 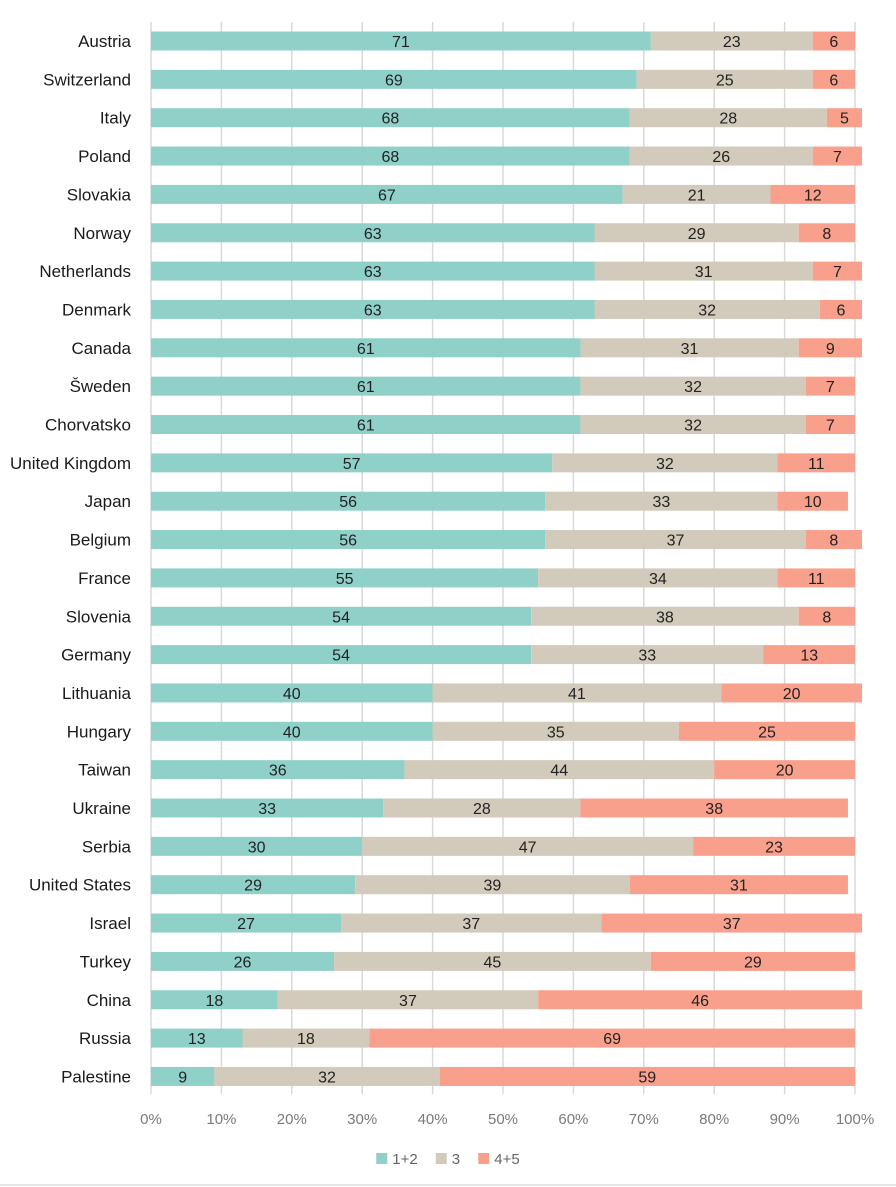 I want to click on bar-row: 9 32 59, so click(x=503, y=1076).